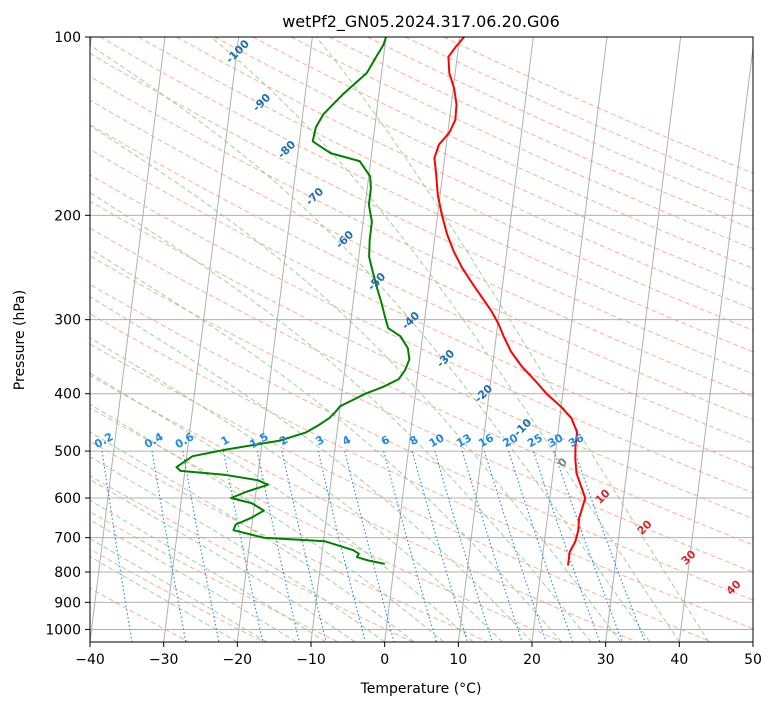 Image resolution: width=775 pixels, height=708 pixels. I want to click on y-tick-label: 900, so click(67, 603).